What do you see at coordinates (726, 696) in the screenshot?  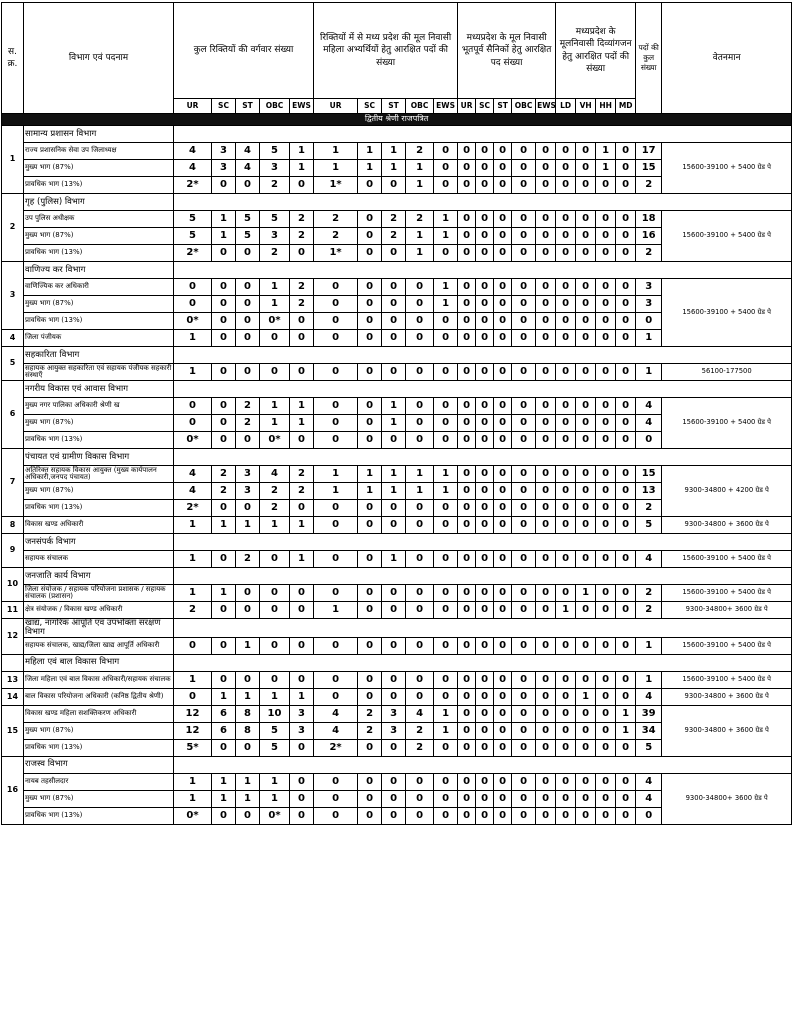 I see `pay-scale: 9300-34800 + 3600 ग्रेड पे` at bounding box center [726, 696].